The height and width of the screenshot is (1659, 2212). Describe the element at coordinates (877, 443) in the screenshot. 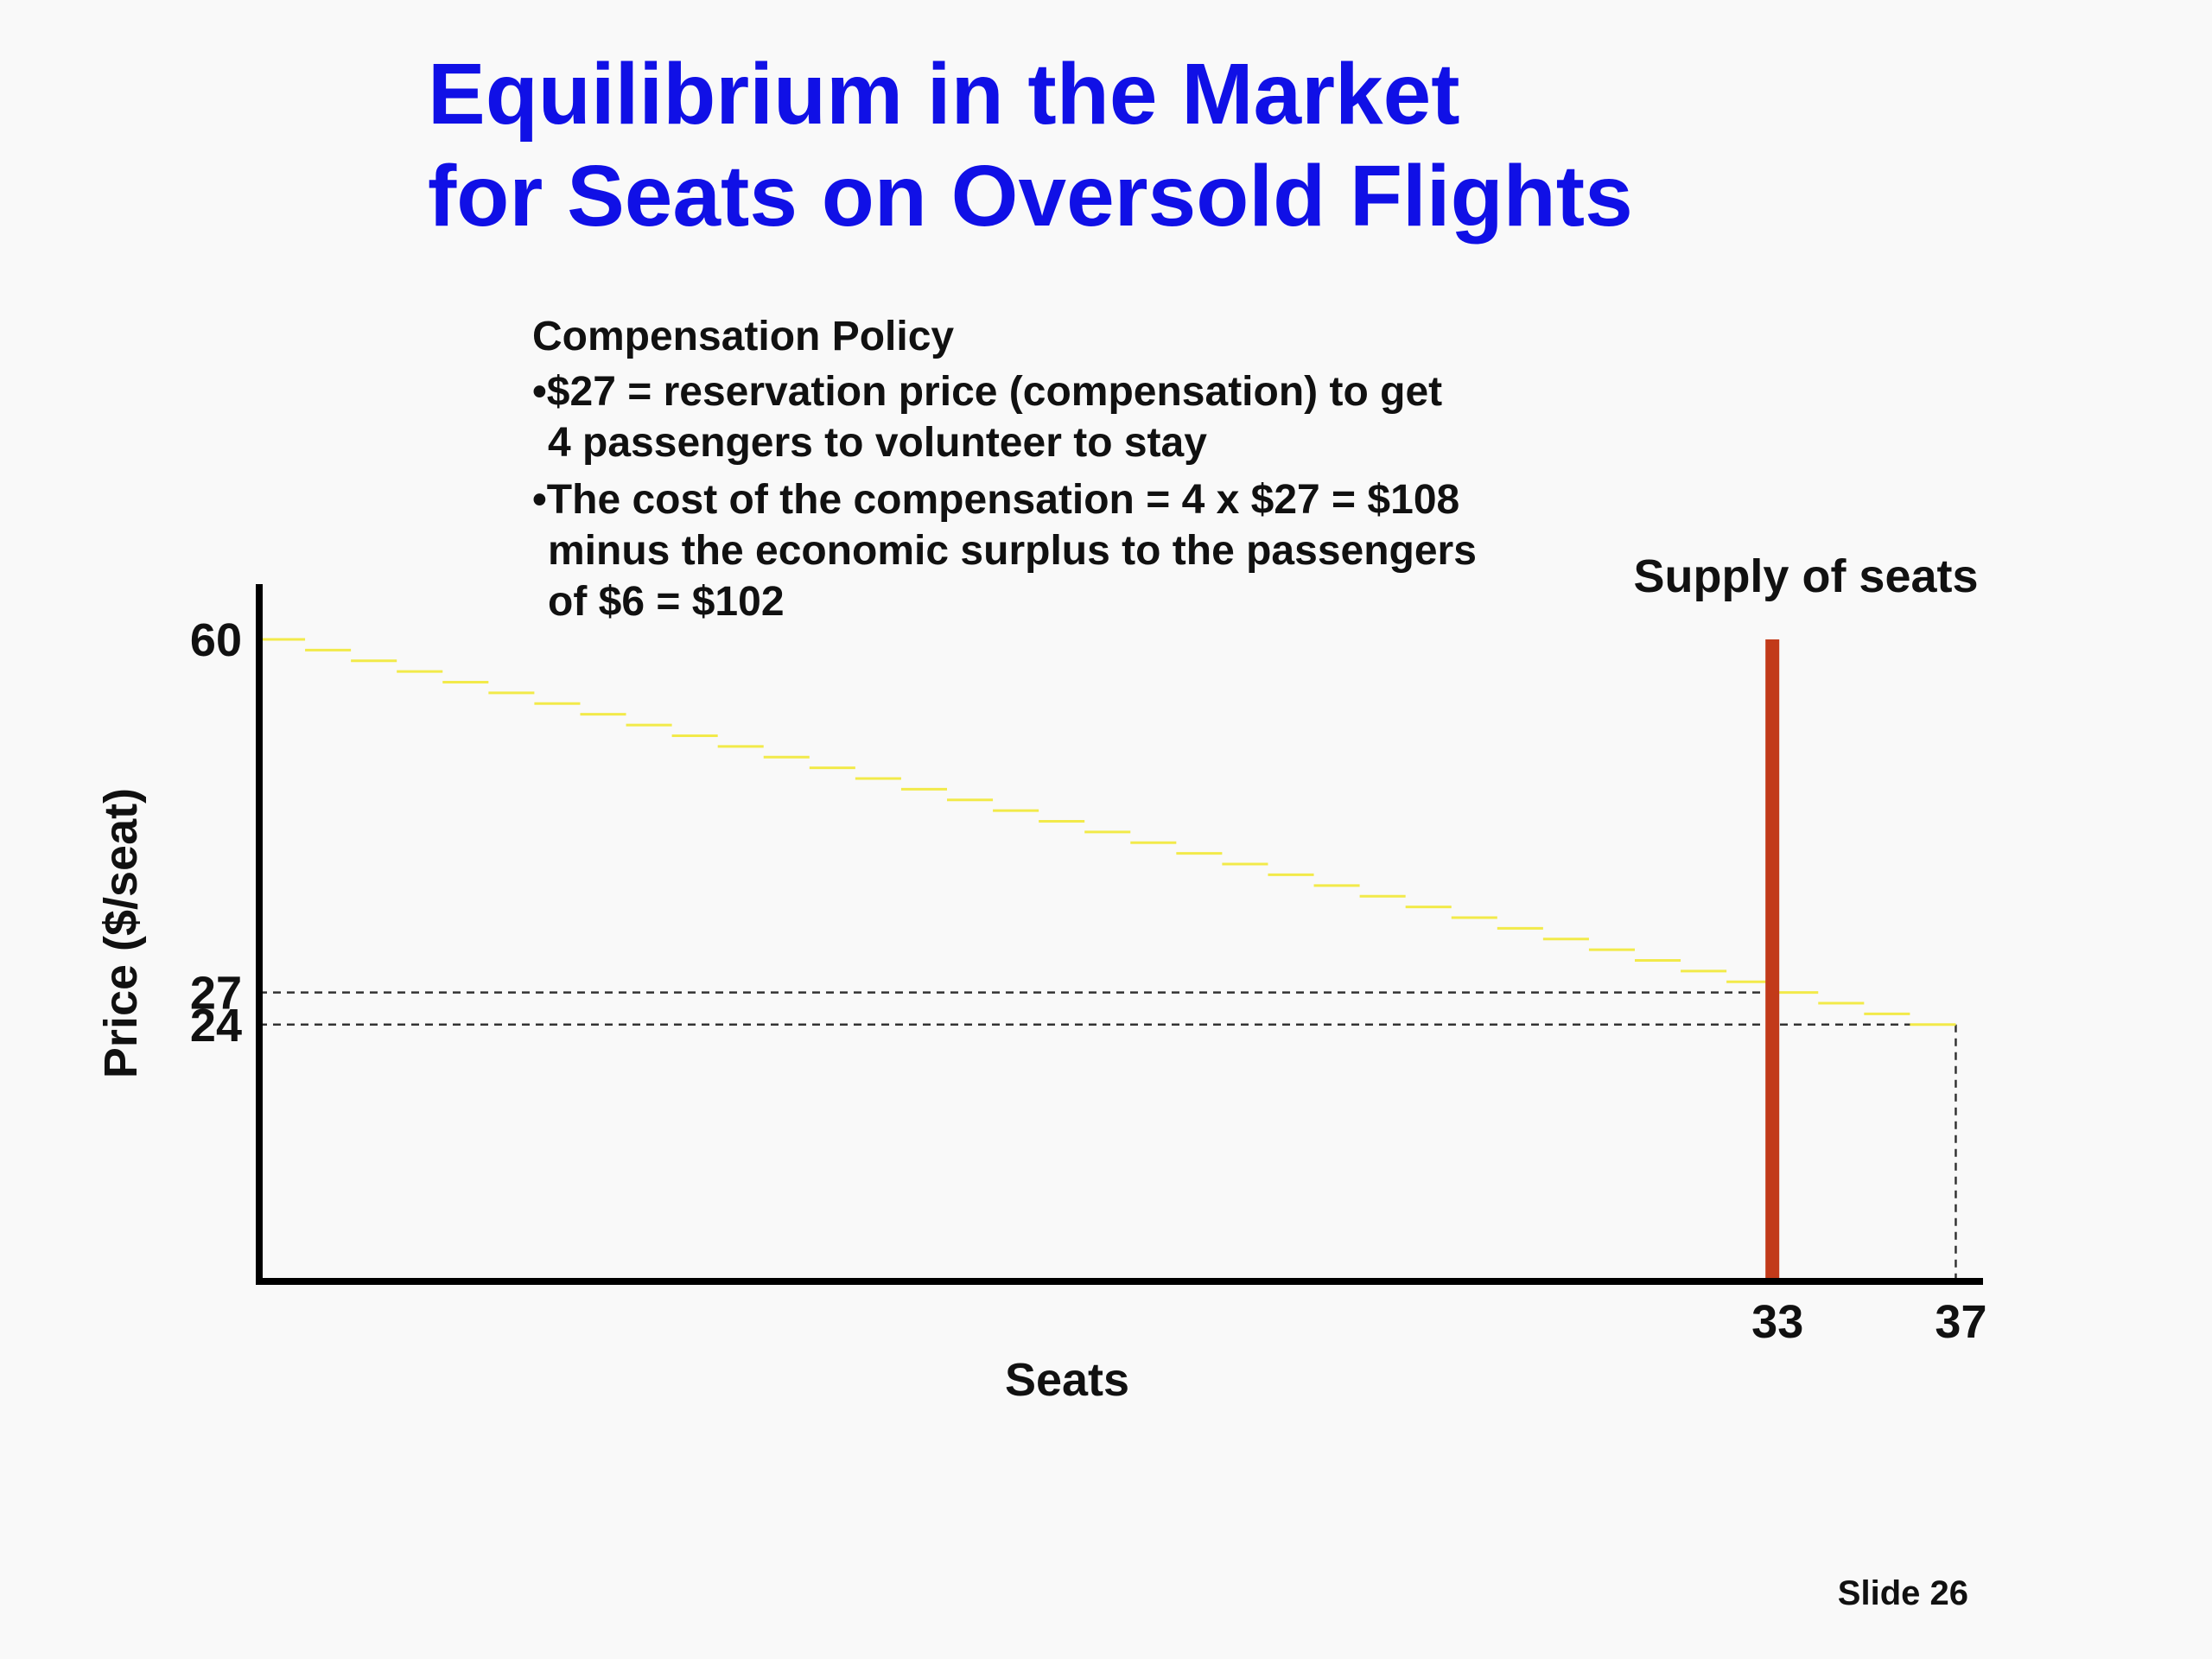

I see `policy-bullet-1-line-2: 4 passengers to volunteer to stay` at that location.